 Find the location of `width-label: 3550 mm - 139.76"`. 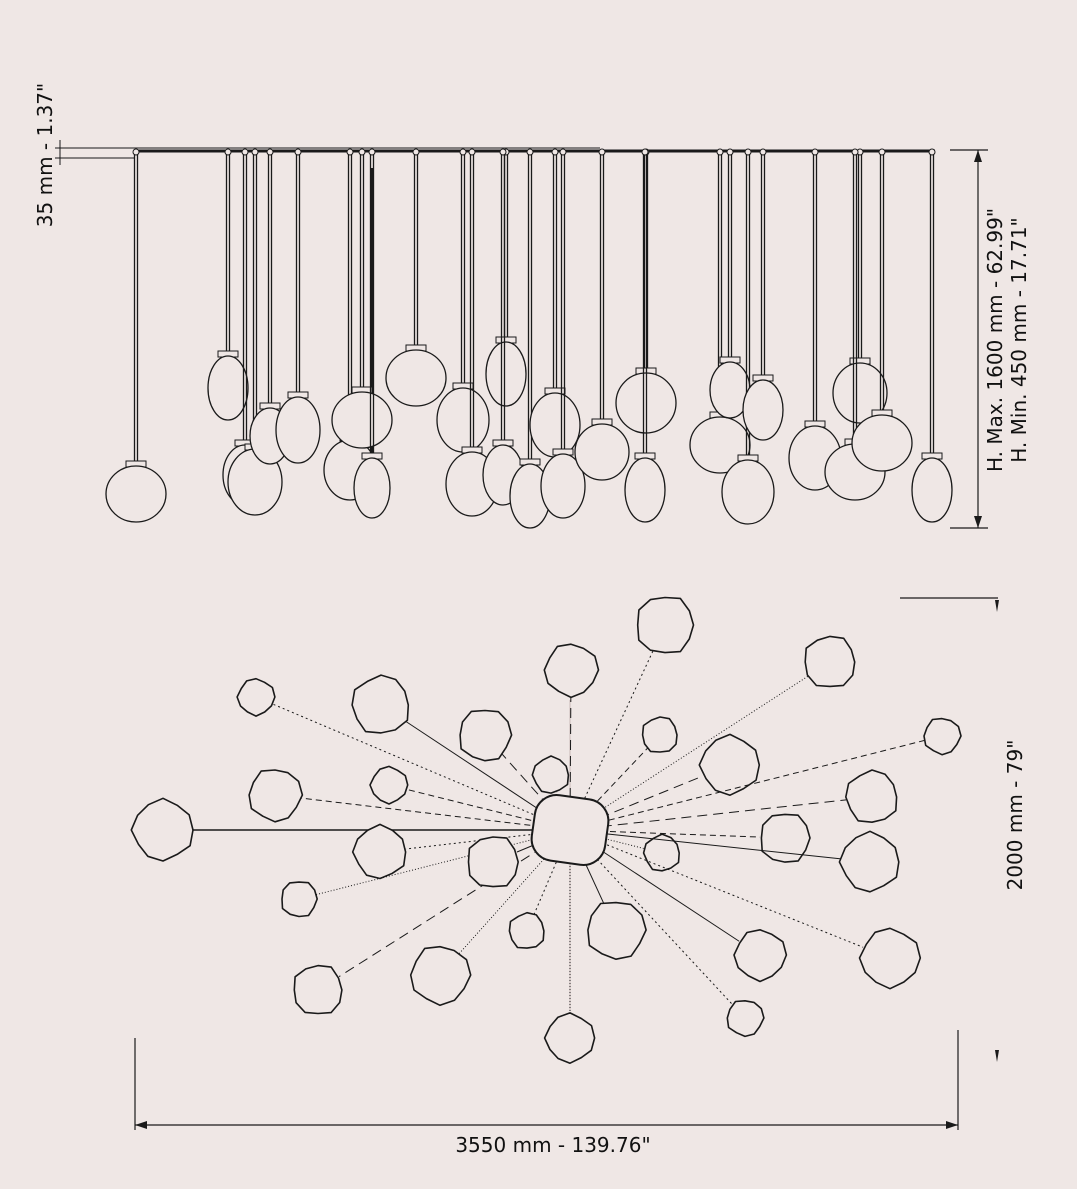

width-label: 3550 mm - 139.76" is located at coordinates (552, 1145).